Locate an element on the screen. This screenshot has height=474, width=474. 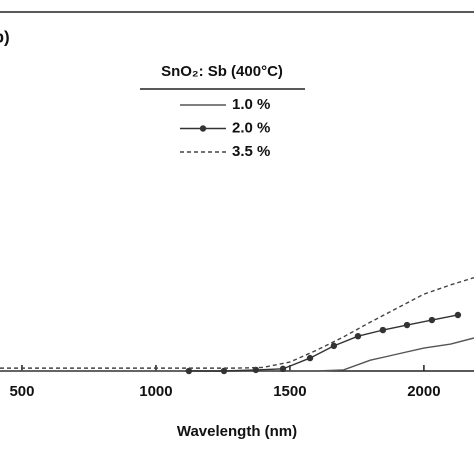
x-axis-title: Wavelength (nm) is located at coordinates (237, 431).